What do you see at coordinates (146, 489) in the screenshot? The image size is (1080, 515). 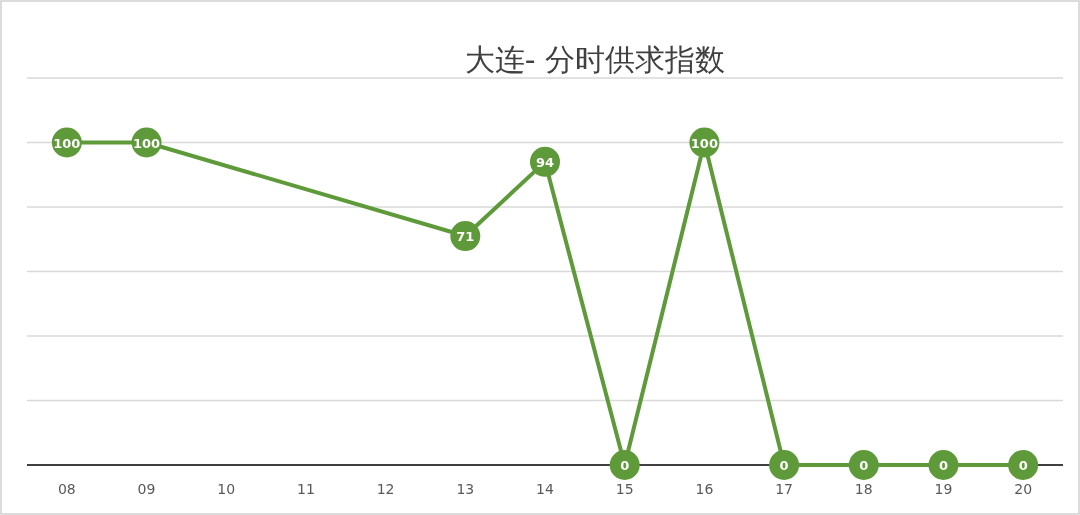 I see `x-tick-label: 09` at bounding box center [146, 489].